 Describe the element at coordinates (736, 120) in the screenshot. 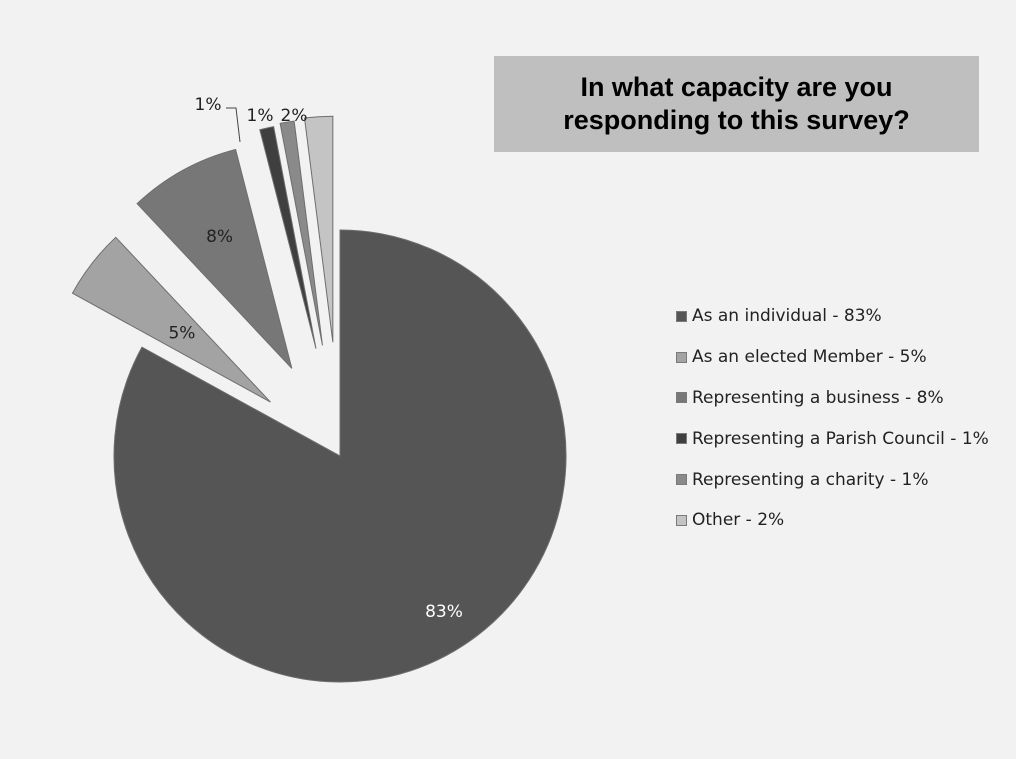

I see `chart-title-line-2: responding to this survey?` at that location.